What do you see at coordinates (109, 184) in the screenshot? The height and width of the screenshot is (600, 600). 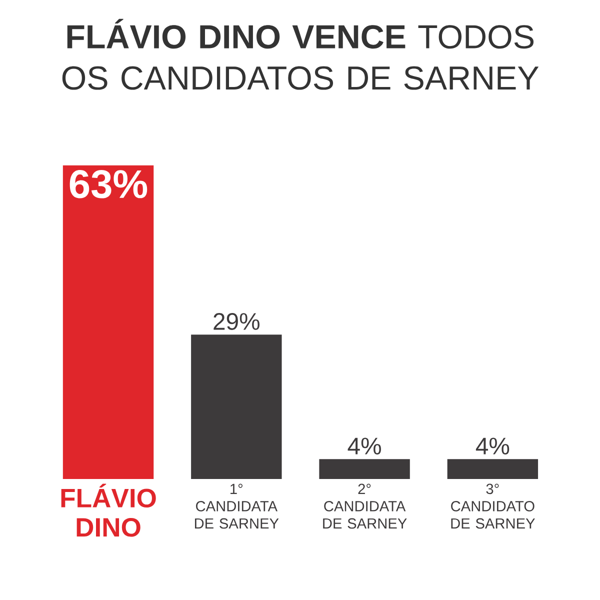 I see `data-label: 63%` at bounding box center [109, 184].